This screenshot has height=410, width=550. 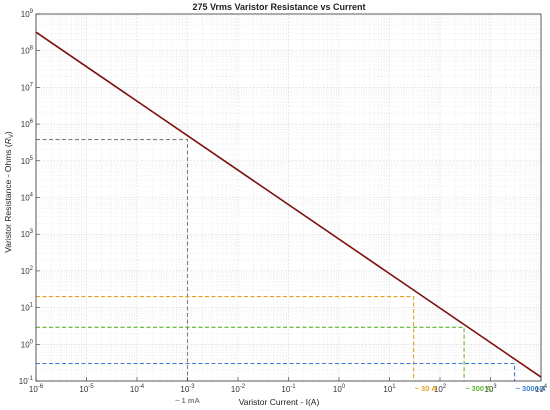 What do you see at coordinates (27, 161) in the screenshot?
I see `y-tick-label: 10⁵` at bounding box center [27, 161].